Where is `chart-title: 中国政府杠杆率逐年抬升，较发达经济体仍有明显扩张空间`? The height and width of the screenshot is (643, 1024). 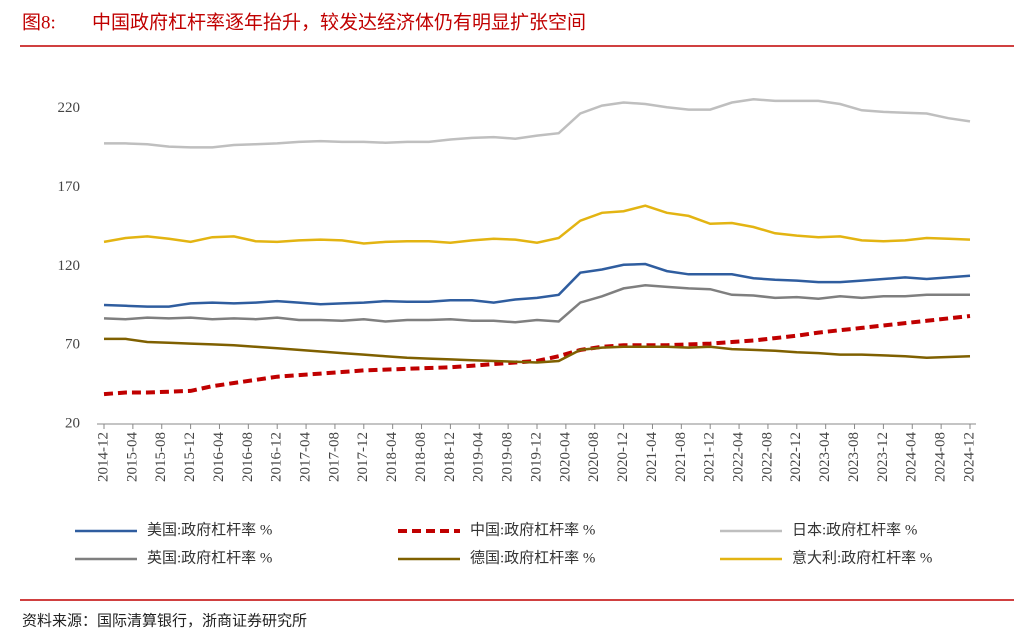 chart-title: 中国政府杠杆率逐年抬升，较发达经济体仍有明显扩张空间 is located at coordinates (339, 22).